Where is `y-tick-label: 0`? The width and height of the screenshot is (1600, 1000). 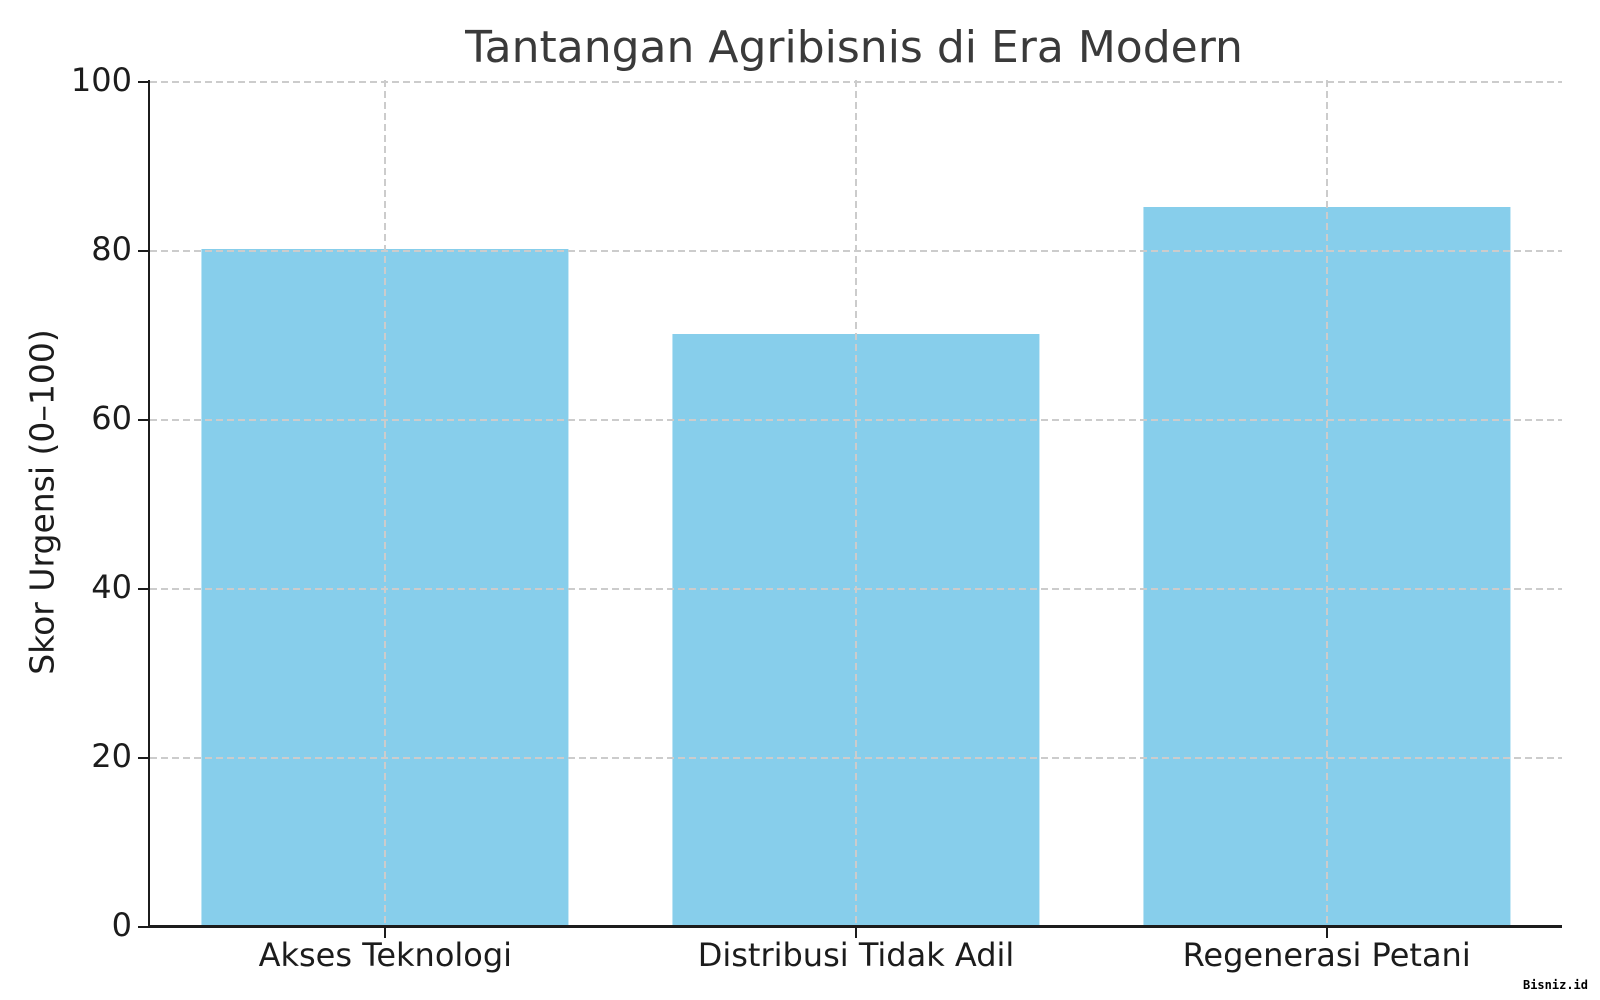 y-tick-label: 0 is located at coordinates (121, 925).